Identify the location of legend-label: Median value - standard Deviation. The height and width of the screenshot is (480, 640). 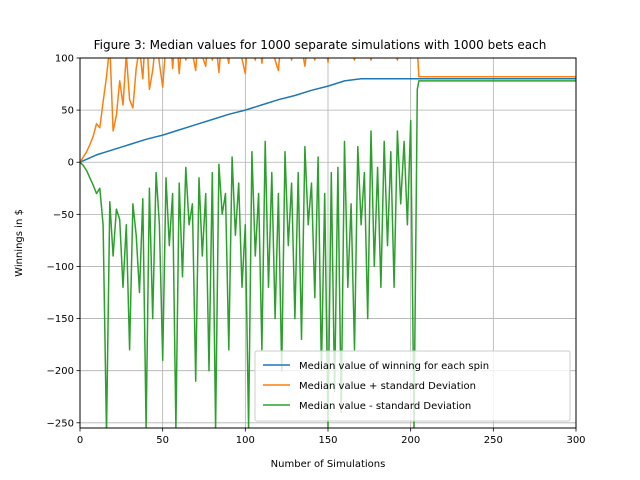
(385, 406).